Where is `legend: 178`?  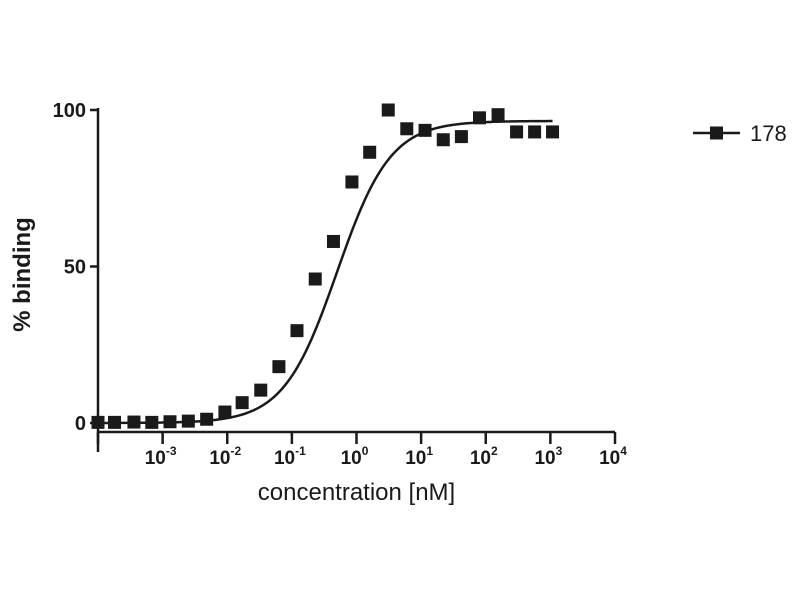 legend: 178 is located at coordinates (740, 133).